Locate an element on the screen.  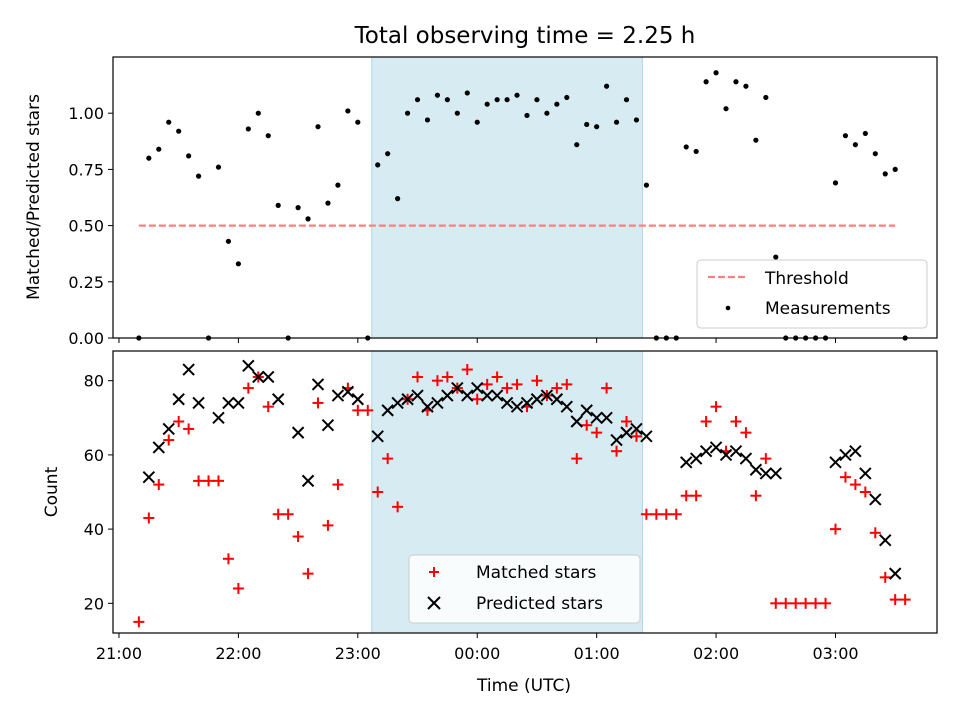
bottom-y-axis-label: Count is located at coordinates (52, 491).